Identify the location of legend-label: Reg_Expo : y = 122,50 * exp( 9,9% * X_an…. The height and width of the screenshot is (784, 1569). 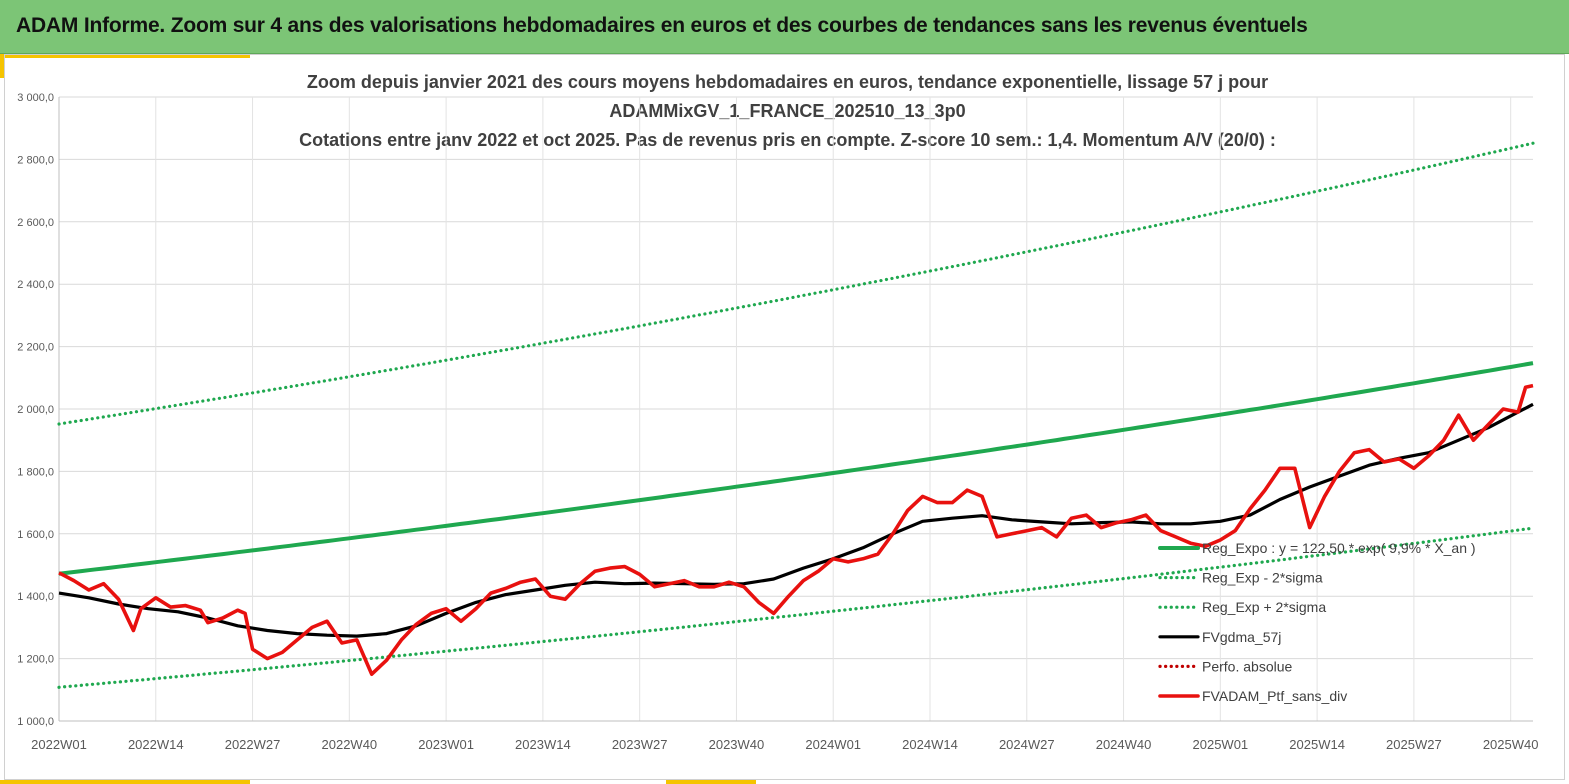
(1339, 548).